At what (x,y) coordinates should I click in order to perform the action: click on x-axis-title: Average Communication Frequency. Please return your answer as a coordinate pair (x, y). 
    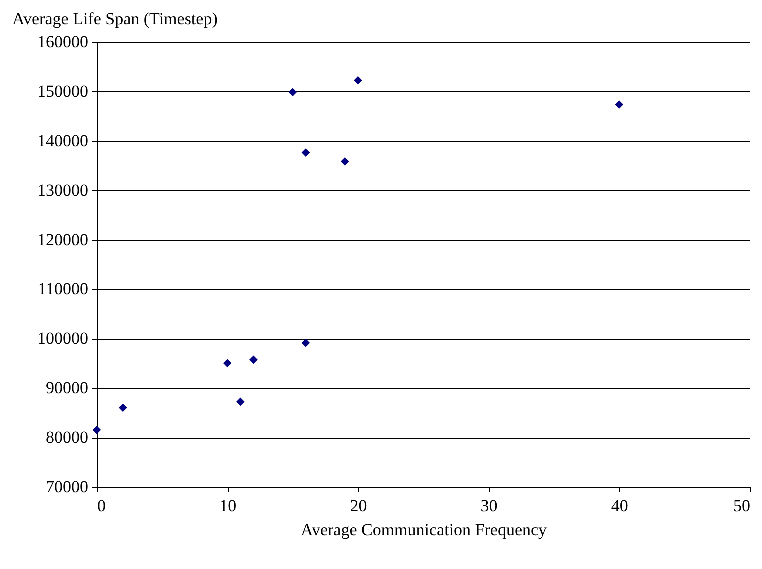
    Looking at the image, I should click on (424, 530).